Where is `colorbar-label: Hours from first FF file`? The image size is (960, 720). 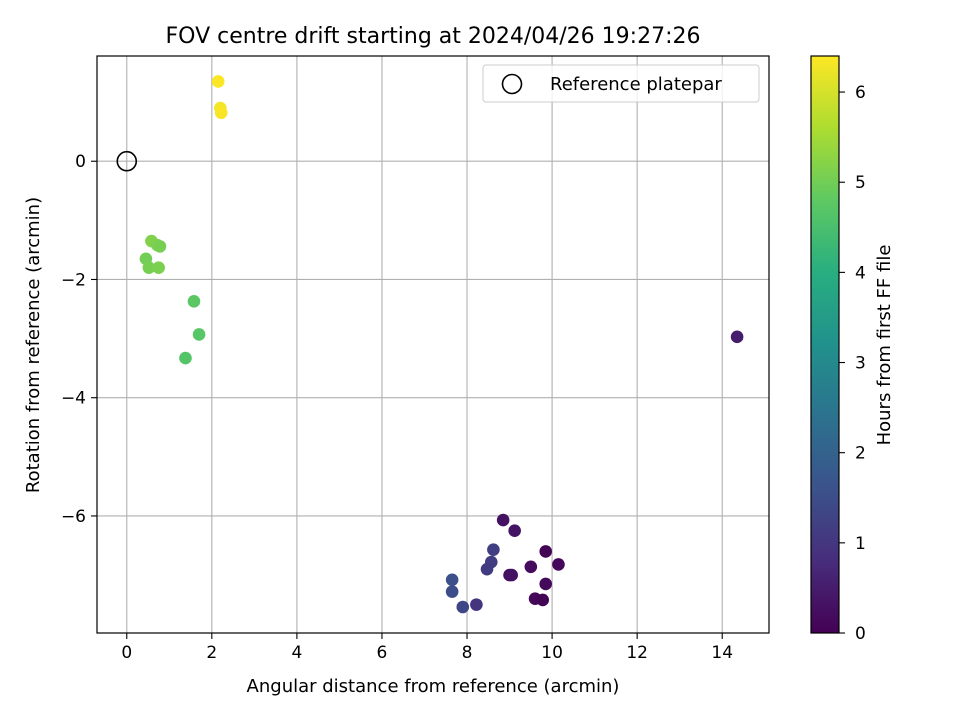
colorbar-label: Hours from first FF file is located at coordinates (884, 345).